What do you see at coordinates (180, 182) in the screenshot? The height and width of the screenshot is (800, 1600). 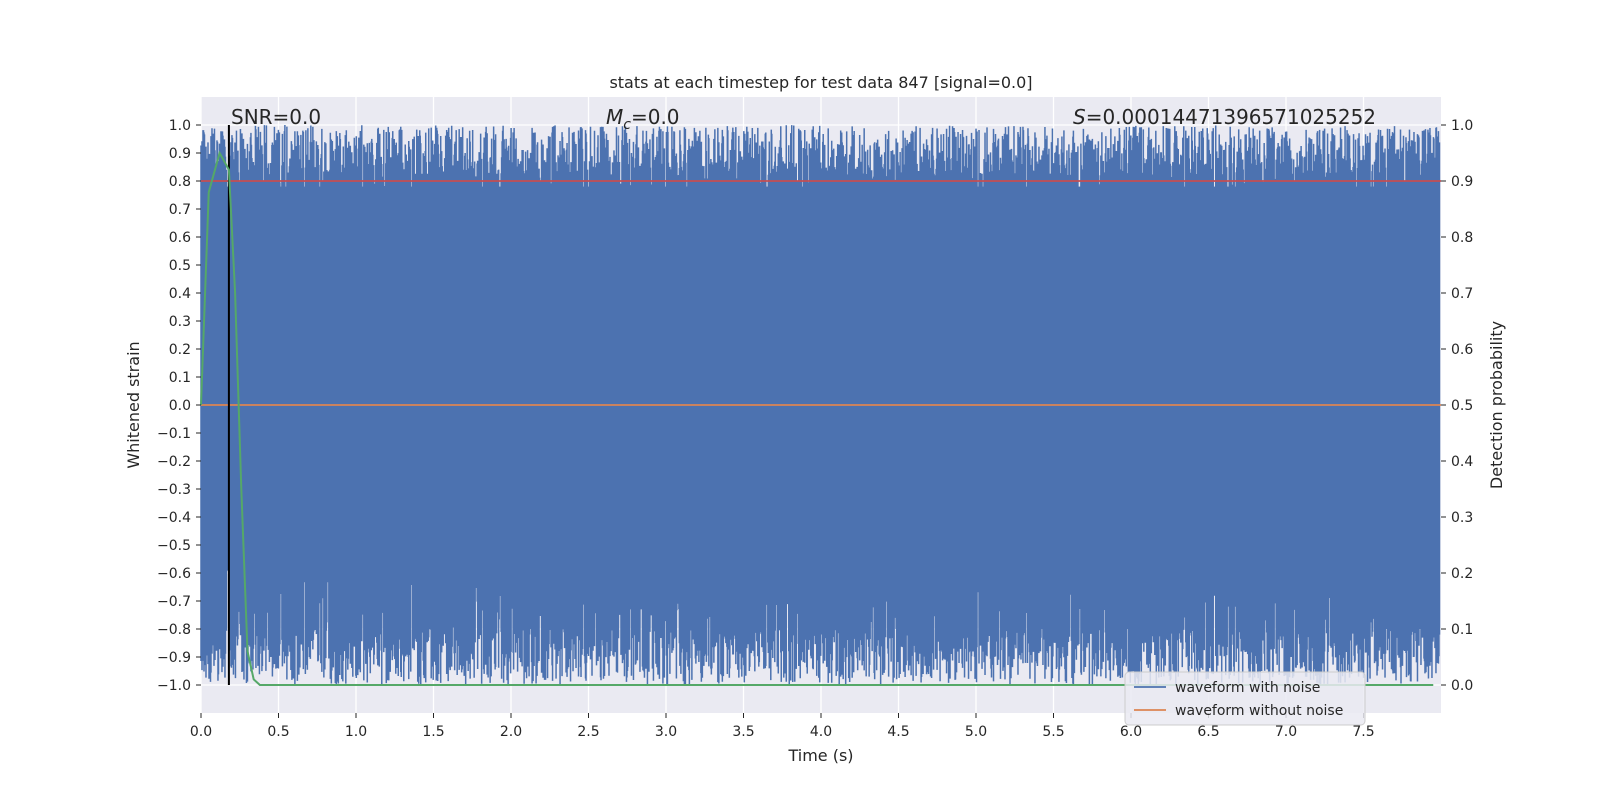 I see `y-tick-label-2: 0.8` at bounding box center [180, 182].